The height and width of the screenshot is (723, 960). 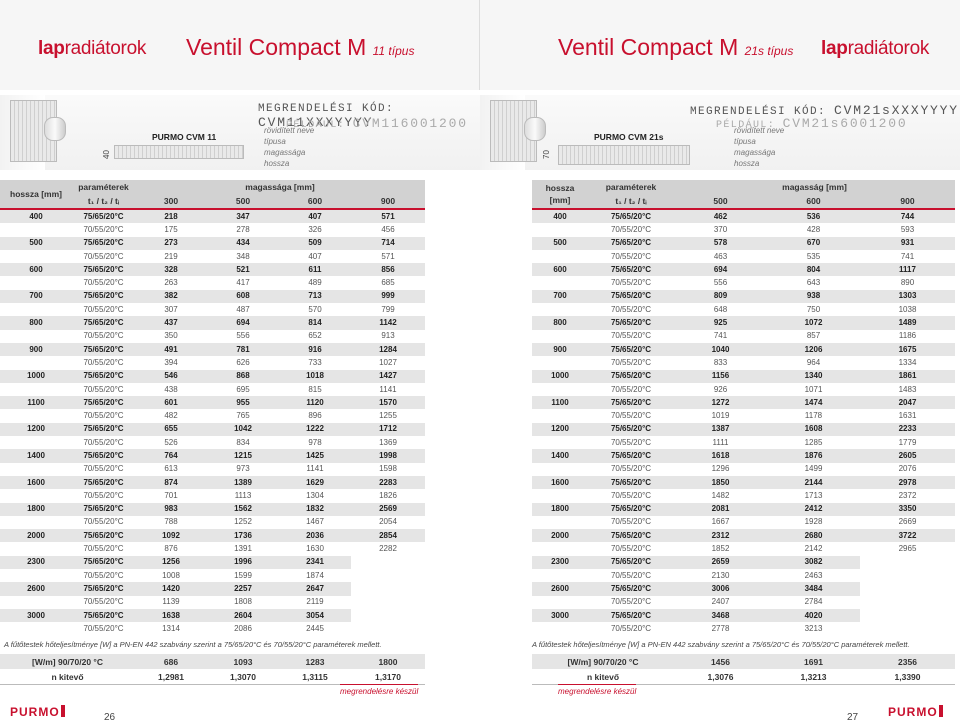 What do you see at coordinates (315, 336) in the screenshot?
I see `value-cell: 652` at bounding box center [315, 336].